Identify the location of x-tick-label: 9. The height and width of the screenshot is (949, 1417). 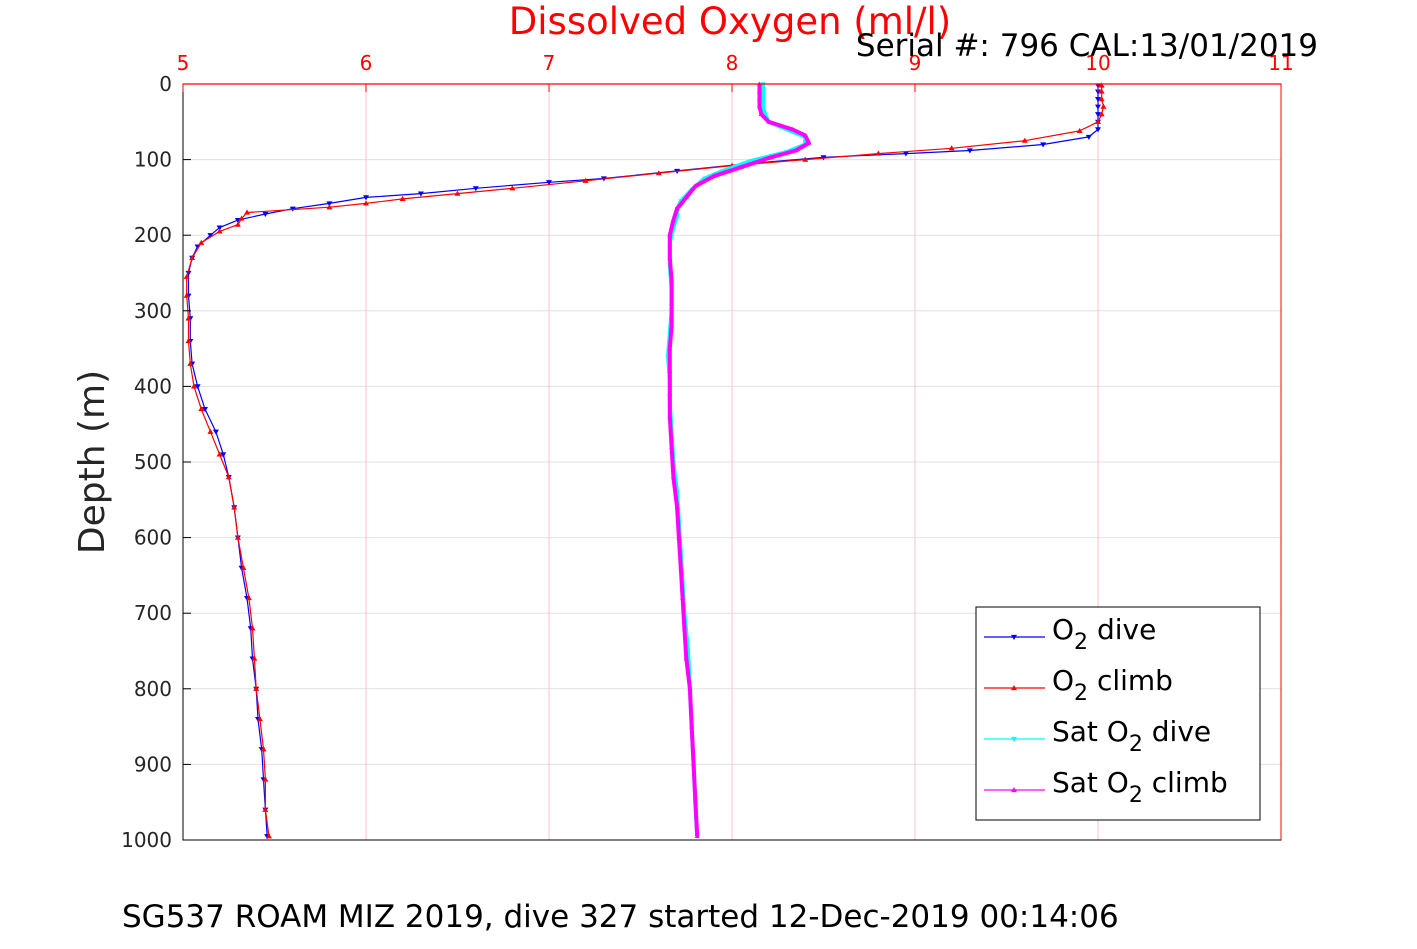
(915, 63).